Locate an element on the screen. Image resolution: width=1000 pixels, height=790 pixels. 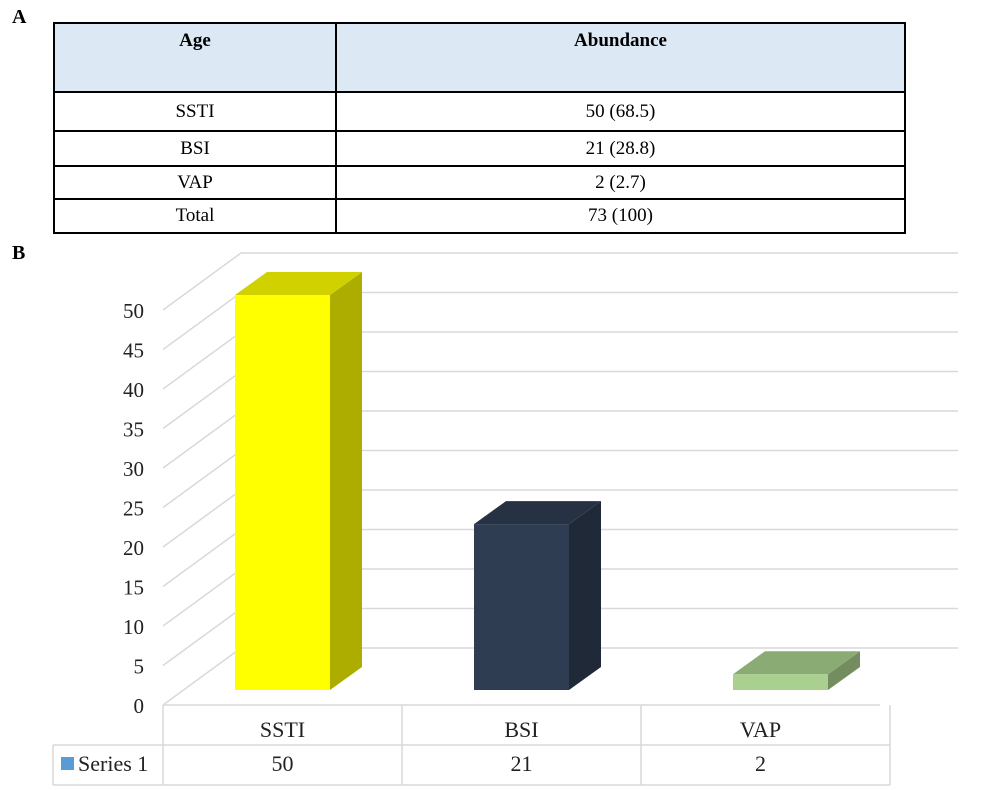
table-header-abundance: Abundance is located at coordinates (620, 57).